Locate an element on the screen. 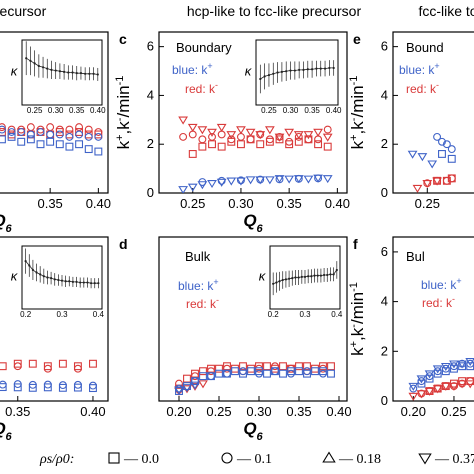 The image size is (474, 474). y-tick-label: 6 is located at coordinates (384, 46).